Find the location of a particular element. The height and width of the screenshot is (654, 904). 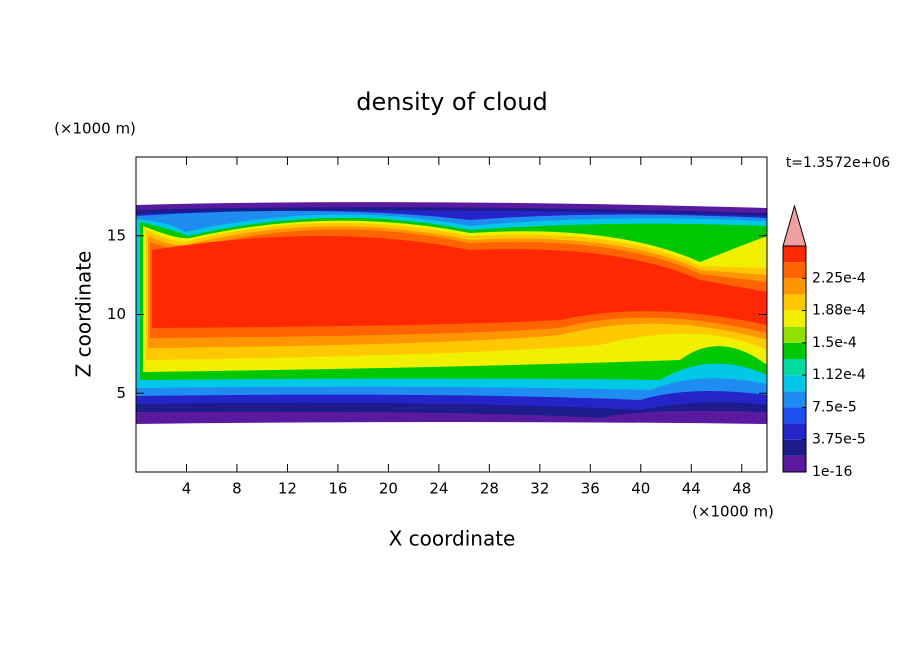

y-tick-label: 5 is located at coordinates (121, 393).